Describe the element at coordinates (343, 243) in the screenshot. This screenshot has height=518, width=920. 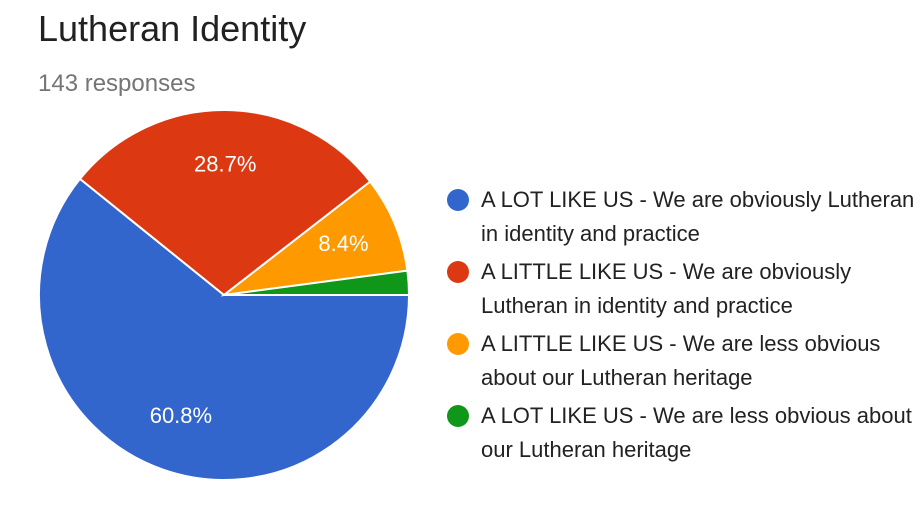
I see `slice-label: 8.4%` at that location.